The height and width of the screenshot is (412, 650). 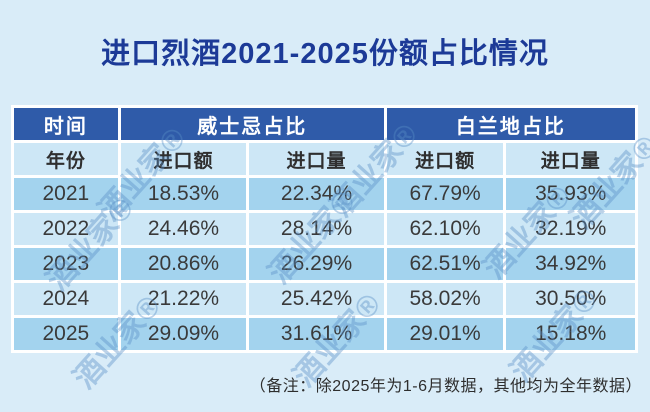 I want to click on cell-whisky-import-value: 18.53%, so click(x=183, y=194).